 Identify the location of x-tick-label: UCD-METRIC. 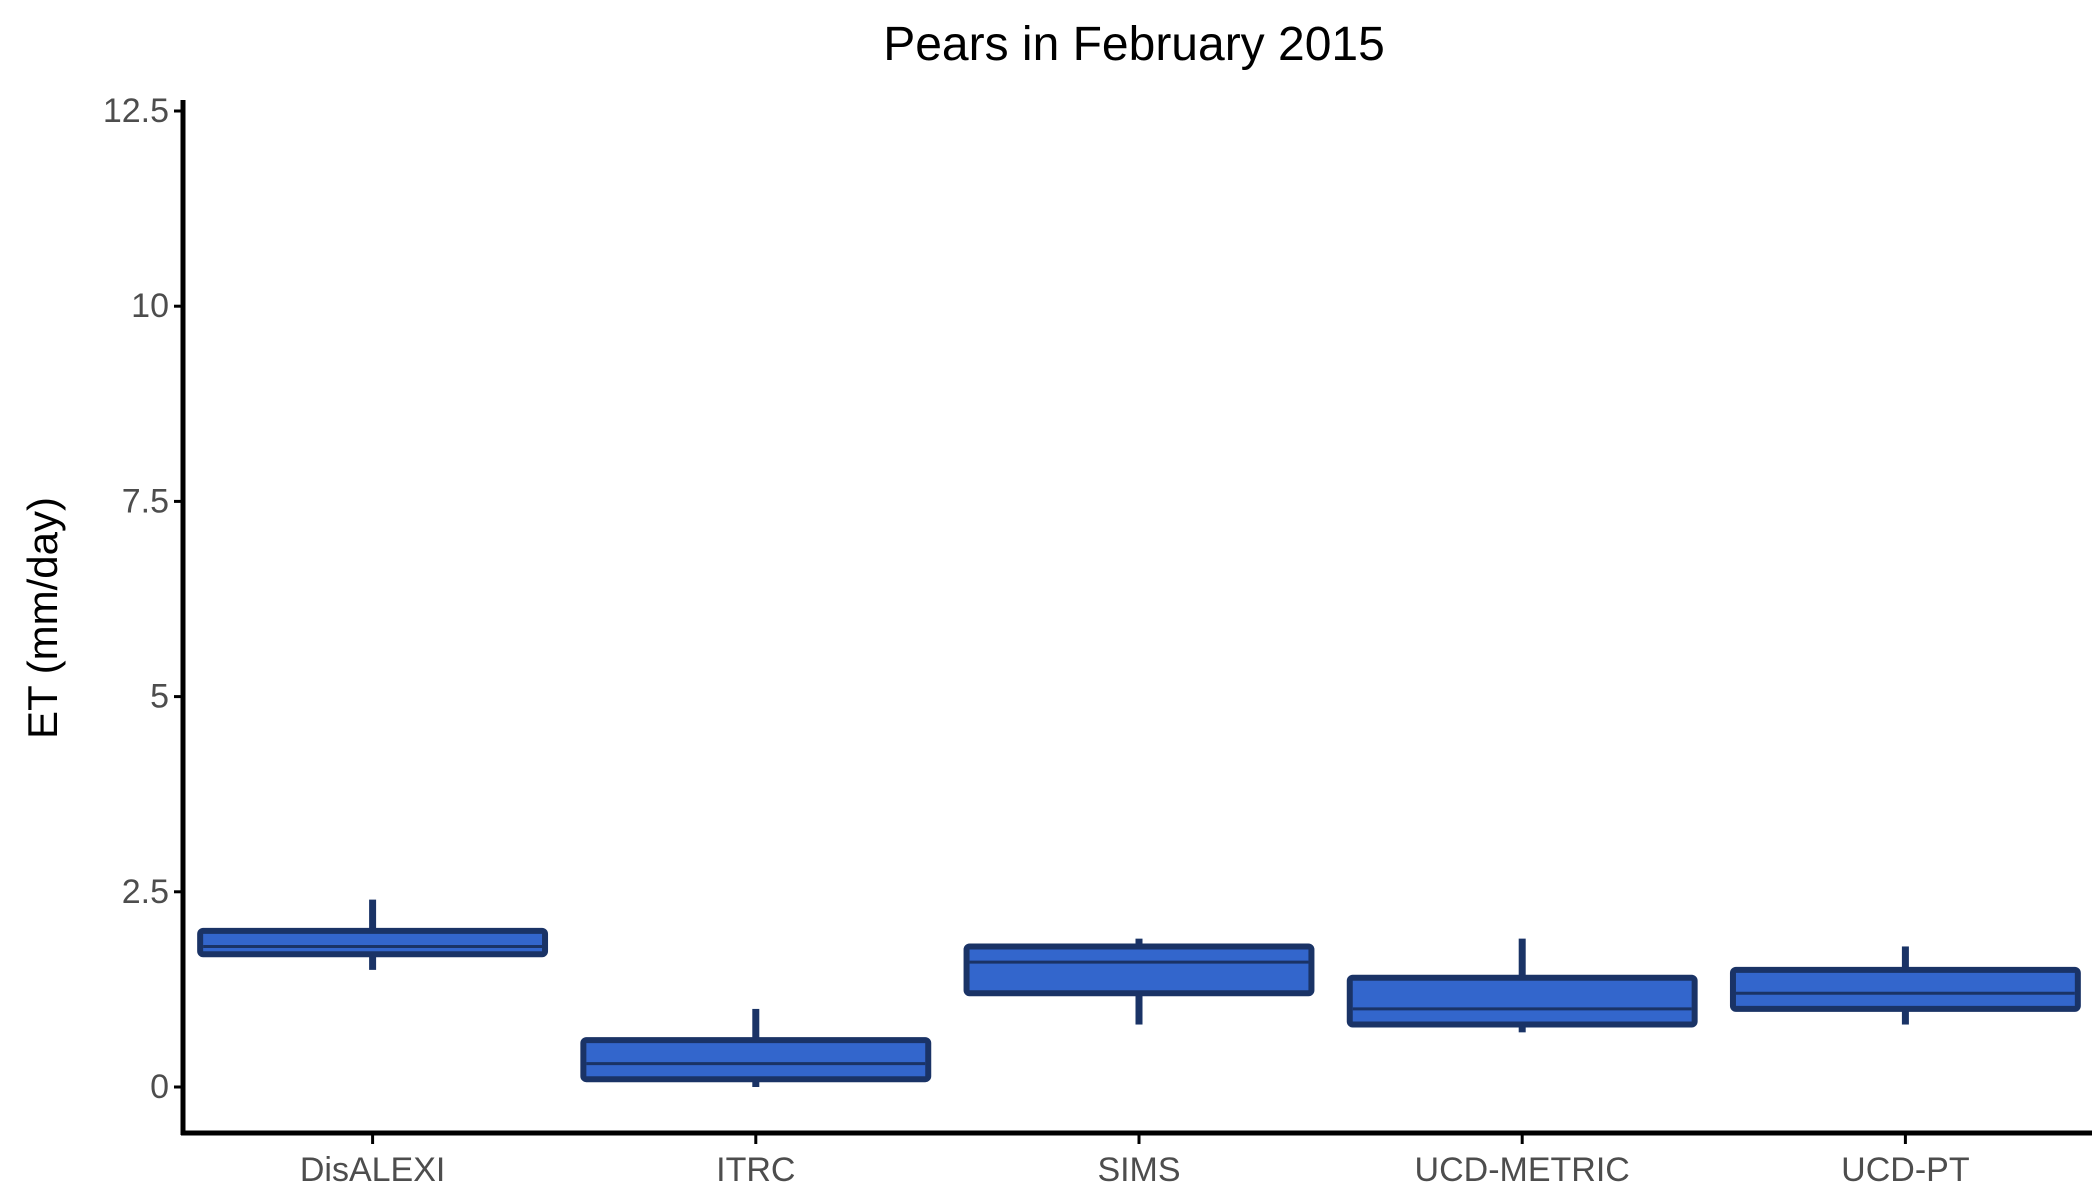
(1522, 1170).